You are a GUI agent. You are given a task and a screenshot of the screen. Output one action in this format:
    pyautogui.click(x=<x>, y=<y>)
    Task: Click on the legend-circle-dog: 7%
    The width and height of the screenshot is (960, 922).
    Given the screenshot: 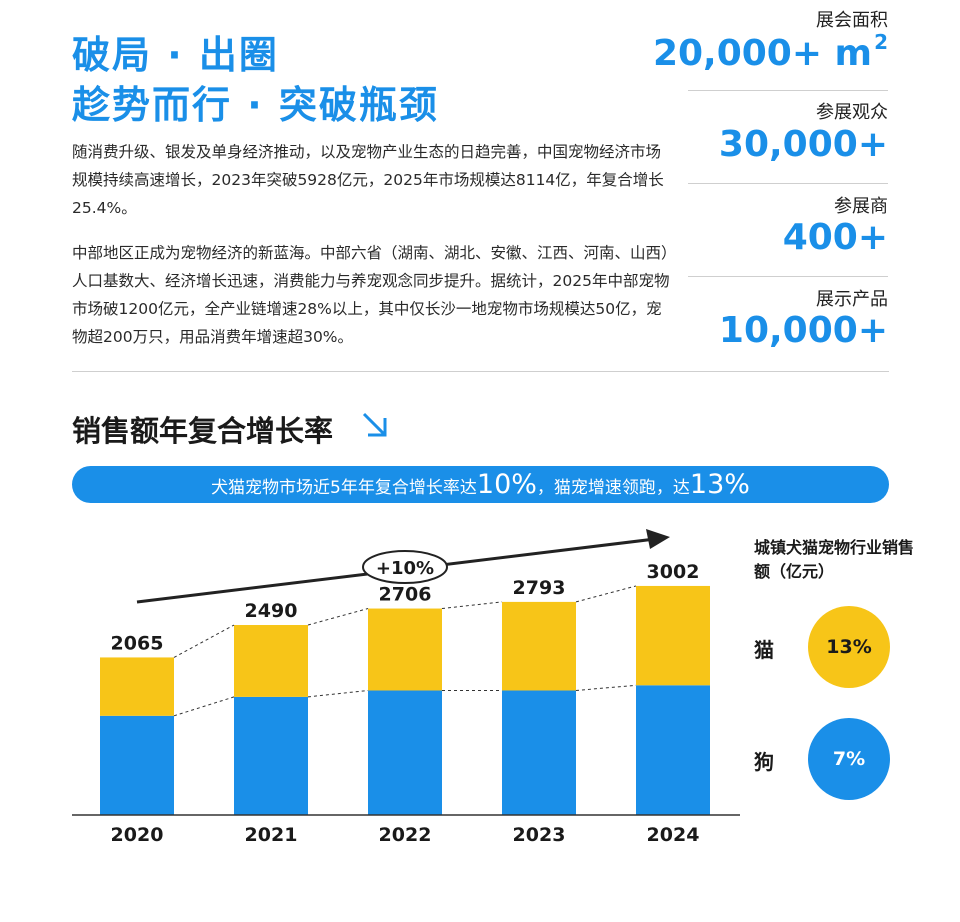 What is the action you would take?
    pyautogui.click(x=849, y=759)
    